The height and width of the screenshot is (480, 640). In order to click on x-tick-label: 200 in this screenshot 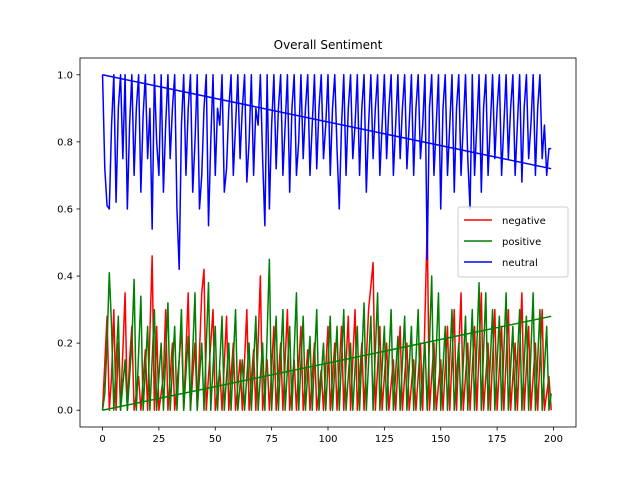, I will do `click(553, 439)`.